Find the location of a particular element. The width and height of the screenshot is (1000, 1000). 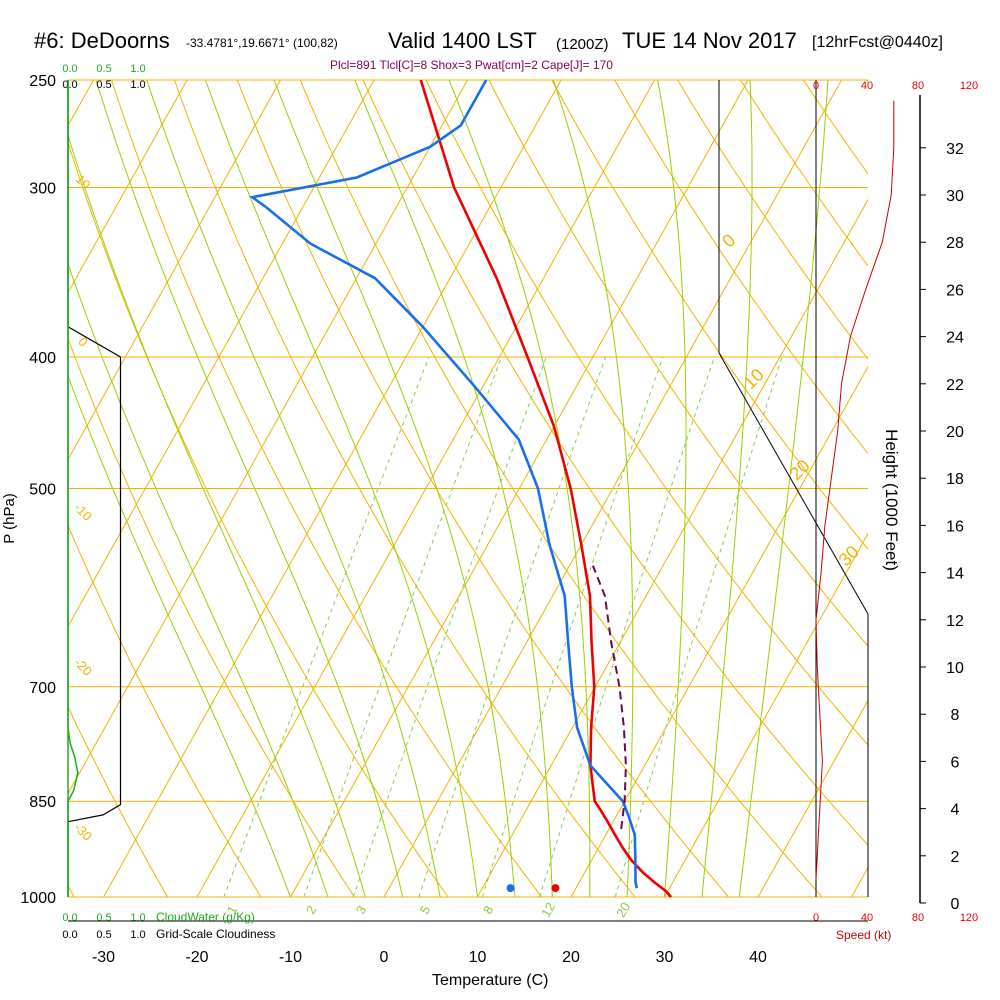

station-title: #6: DeDoorns is located at coordinates (102, 40).